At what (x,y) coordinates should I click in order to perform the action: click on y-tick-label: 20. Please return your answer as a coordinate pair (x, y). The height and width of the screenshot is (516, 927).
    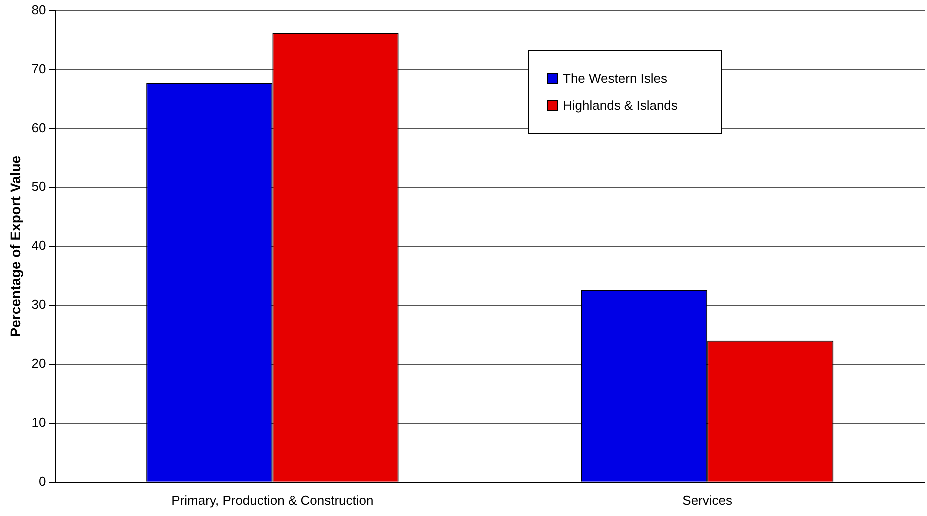
    Looking at the image, I should click on (39, 364).